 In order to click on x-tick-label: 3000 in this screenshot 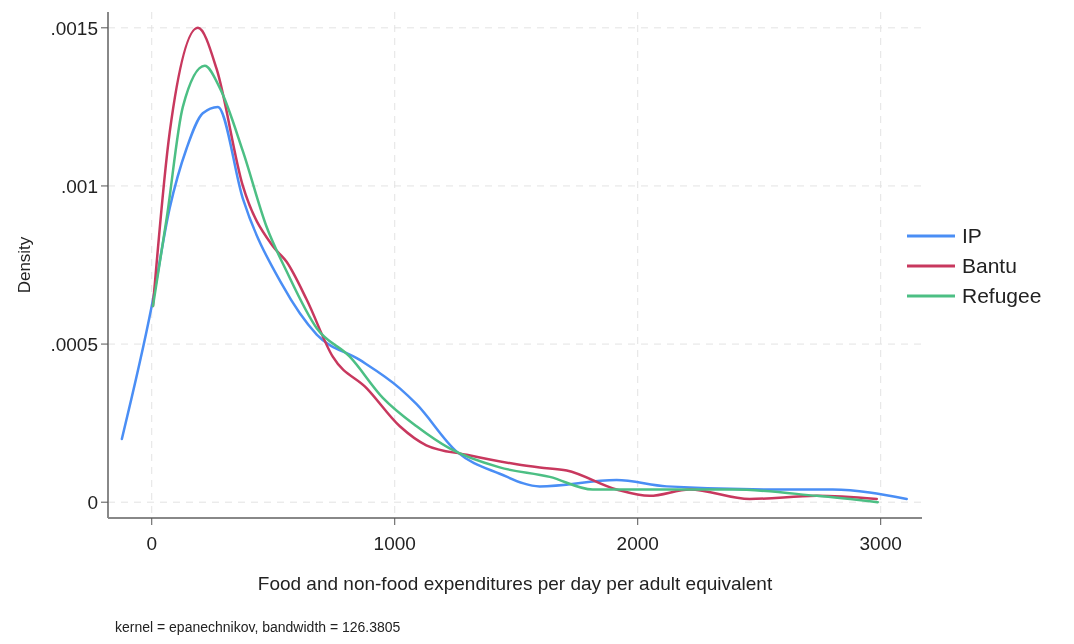, I will do `click(880, 543)`.